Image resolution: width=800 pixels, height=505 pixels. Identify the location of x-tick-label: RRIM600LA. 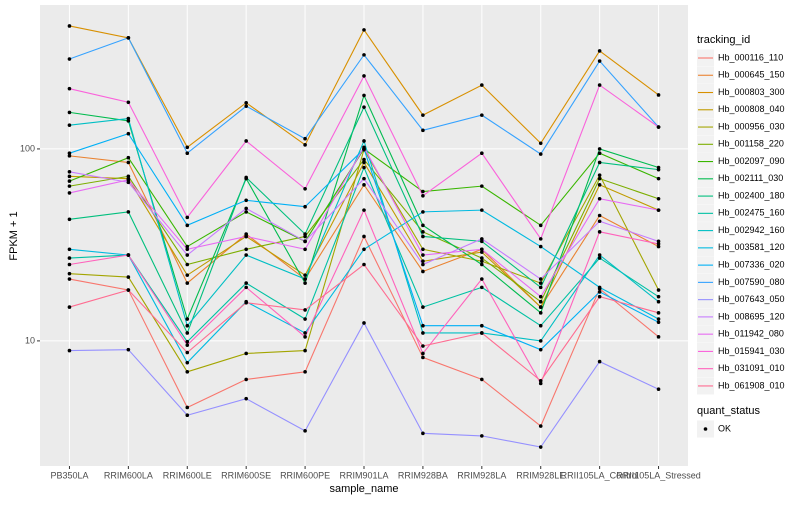
(128, 475).